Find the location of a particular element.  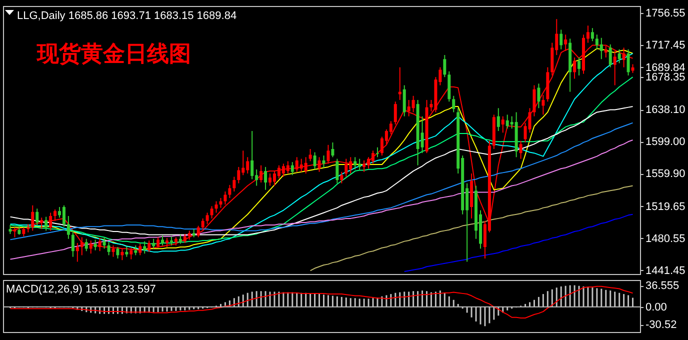

y-tick-label: 1689.84 is located at coordinates (666, 68).